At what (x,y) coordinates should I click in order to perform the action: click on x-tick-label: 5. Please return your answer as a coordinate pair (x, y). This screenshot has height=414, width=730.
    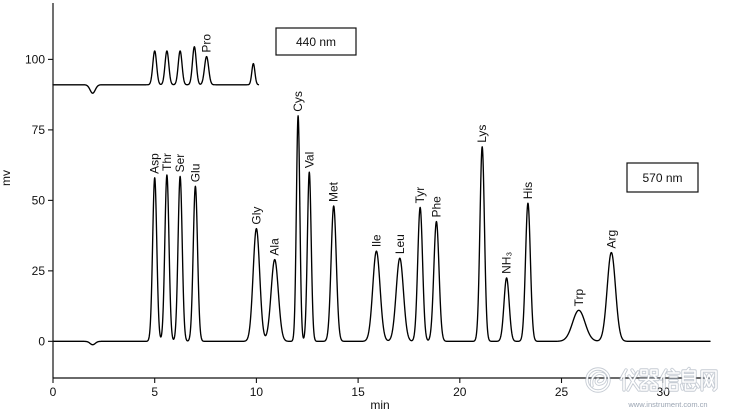
    Looking at the image, I should click on (154, 392).